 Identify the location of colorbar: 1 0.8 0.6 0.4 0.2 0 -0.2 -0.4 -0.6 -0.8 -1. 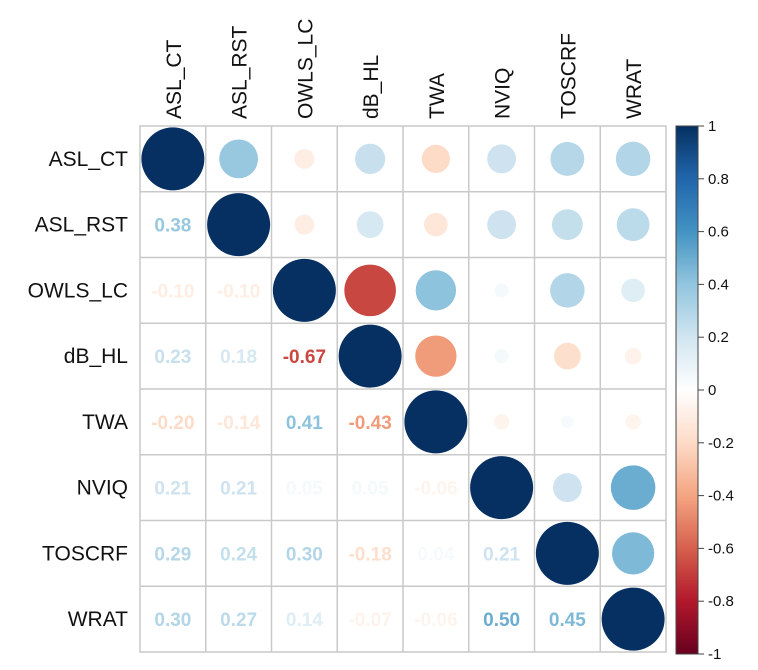
(704, 390).